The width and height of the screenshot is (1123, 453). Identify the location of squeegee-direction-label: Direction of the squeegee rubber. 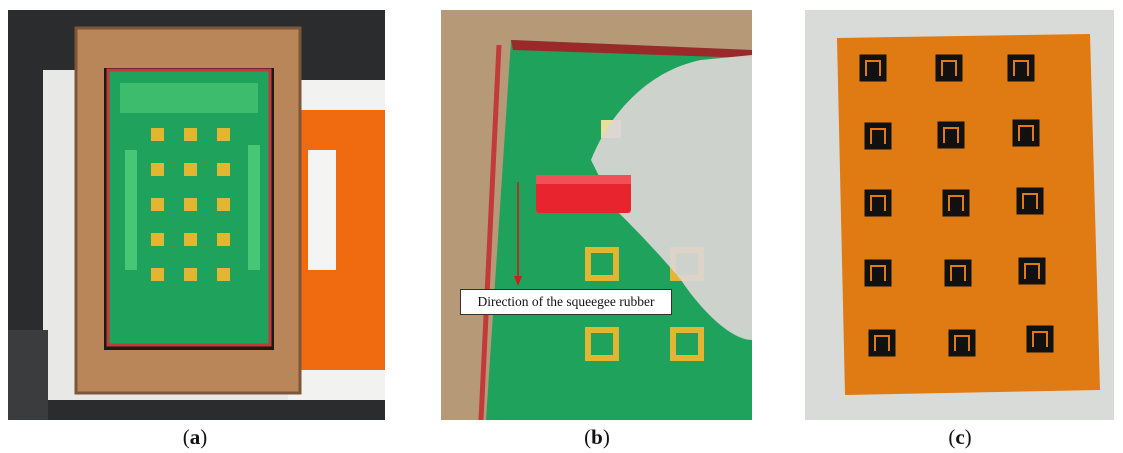
(566, 302).